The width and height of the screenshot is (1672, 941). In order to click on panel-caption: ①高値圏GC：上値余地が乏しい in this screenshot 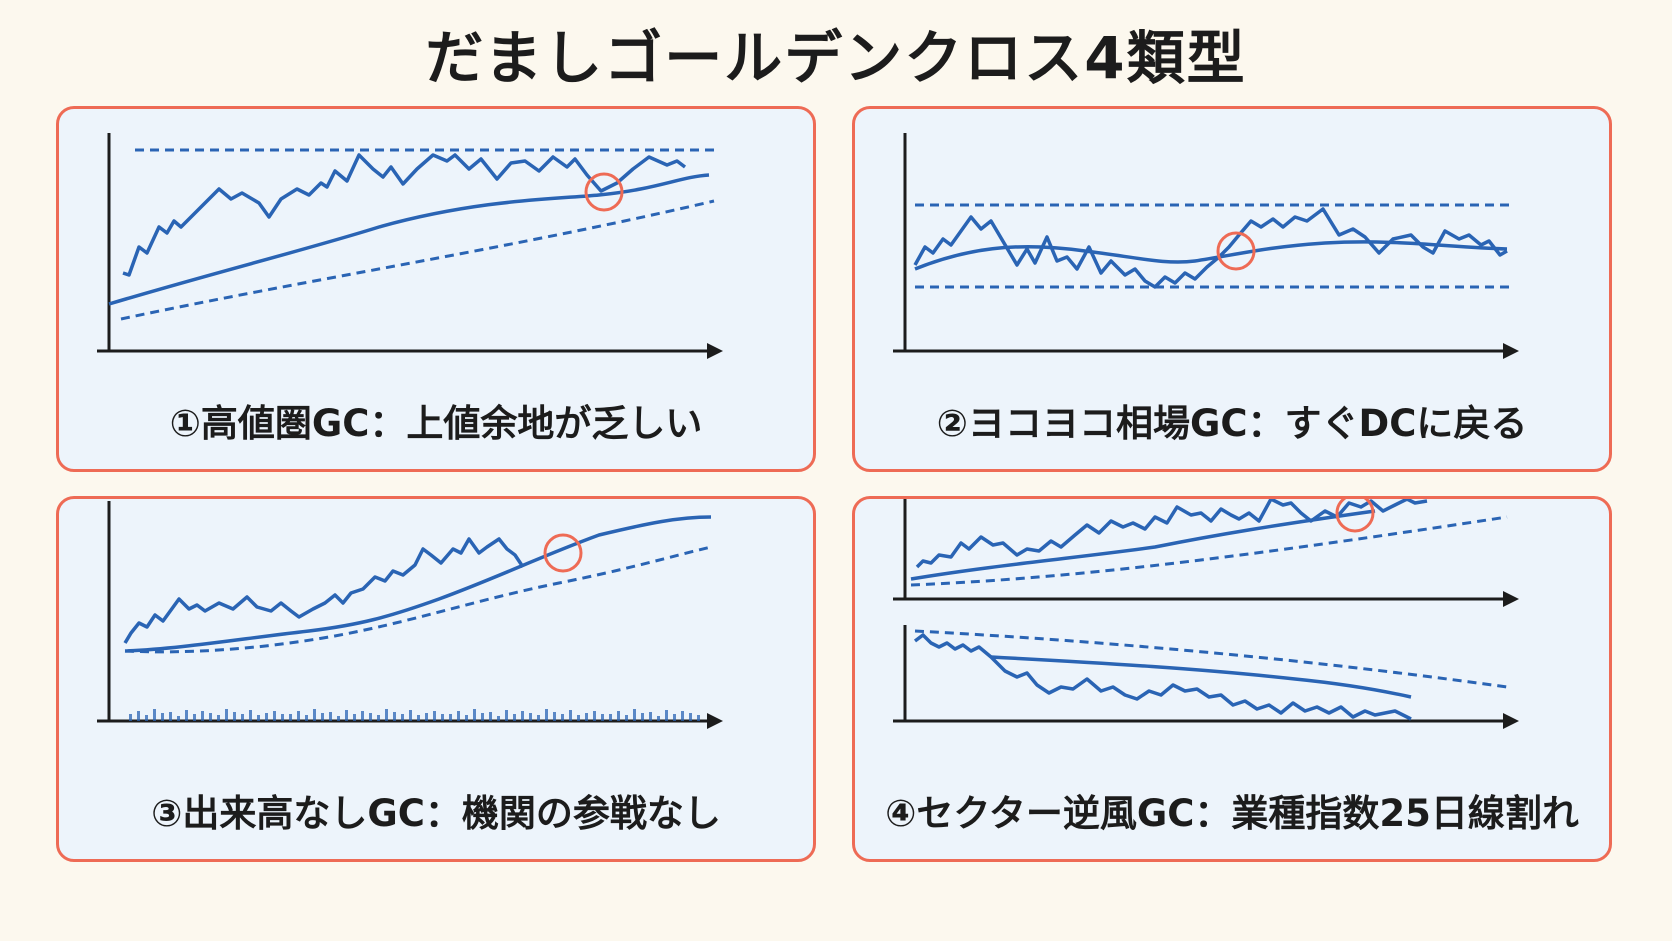, I will do `click(436, 423)`.